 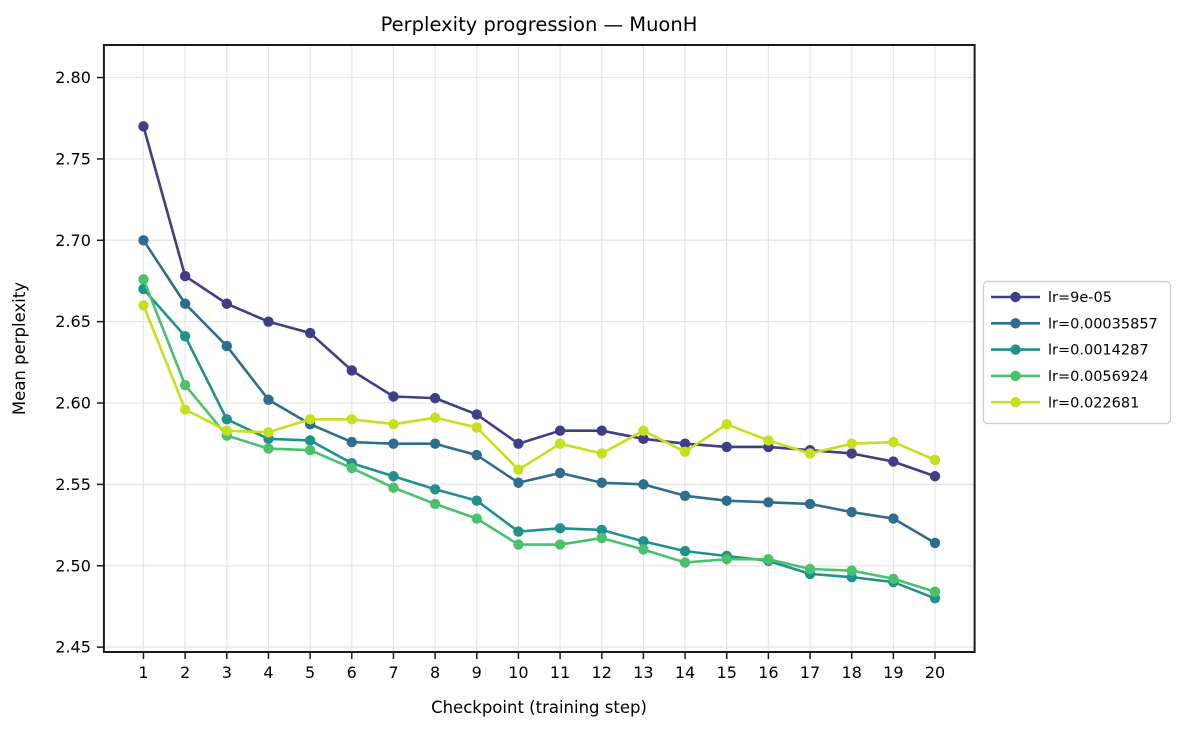 What do you see at coordinates (810, 672) in the screenshot?
I see `x-tick-label: 17` at bounding box center [810, 672].